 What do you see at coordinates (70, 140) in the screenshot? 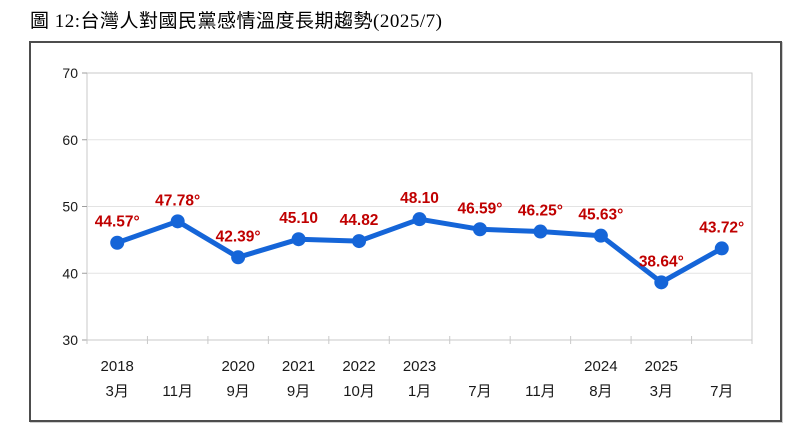
I see `y-axis-tick-label: 60` at bounding box center [70, 140].